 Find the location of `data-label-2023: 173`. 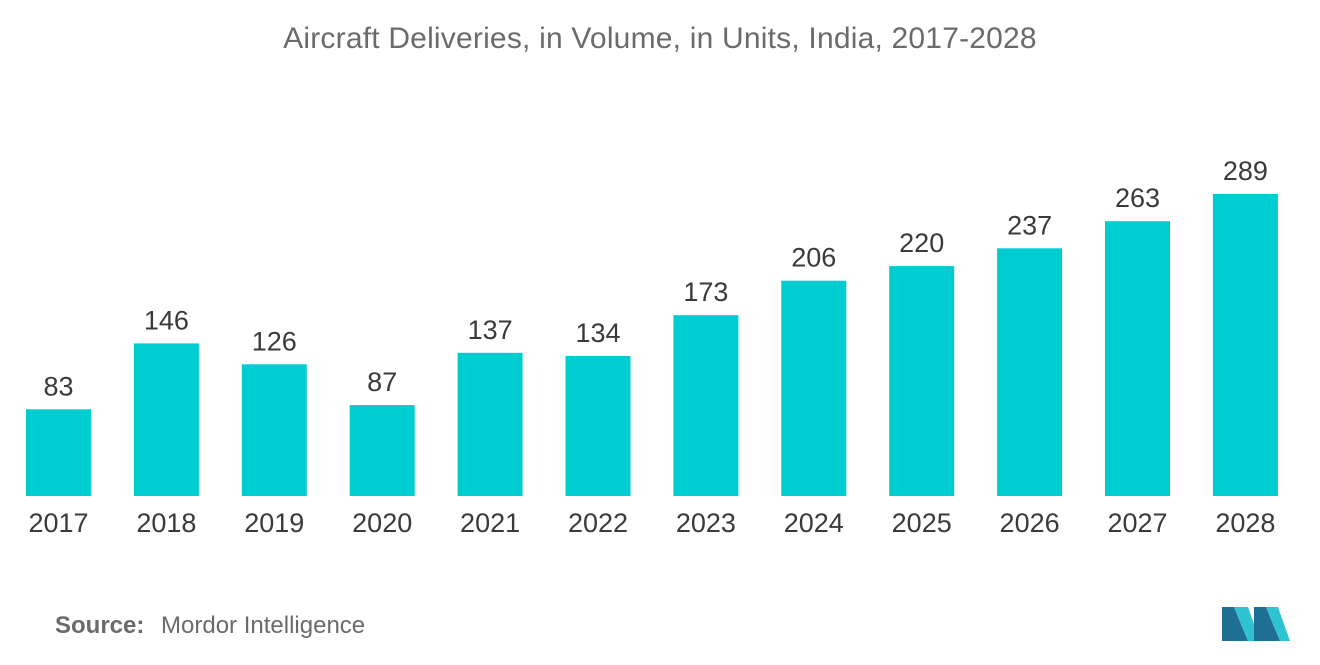

data-label-2023: 173 is located at coordinates (705, 292).